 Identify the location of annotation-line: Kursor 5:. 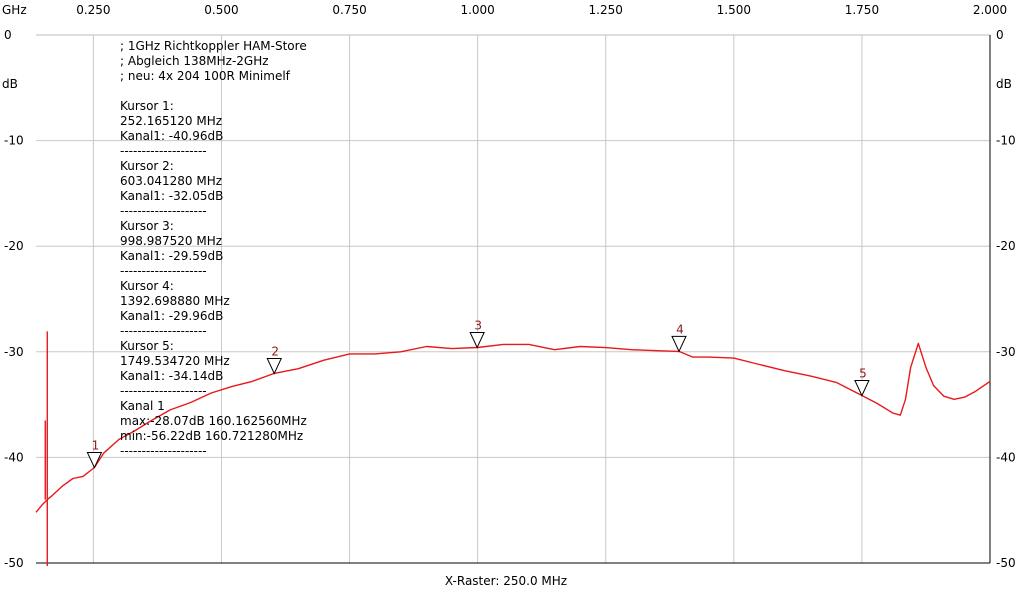
(147, 346).